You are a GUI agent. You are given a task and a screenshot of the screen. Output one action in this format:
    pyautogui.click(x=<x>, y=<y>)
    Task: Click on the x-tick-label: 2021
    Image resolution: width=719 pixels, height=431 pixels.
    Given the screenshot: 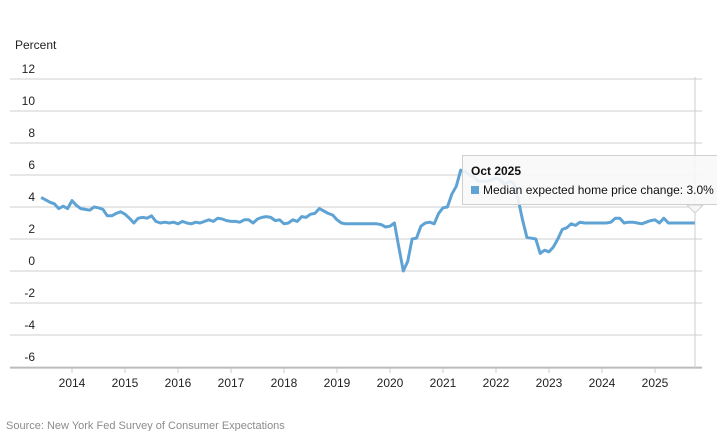 What is the action you would take?
    pyautogui.click(x=443, y=383)
    